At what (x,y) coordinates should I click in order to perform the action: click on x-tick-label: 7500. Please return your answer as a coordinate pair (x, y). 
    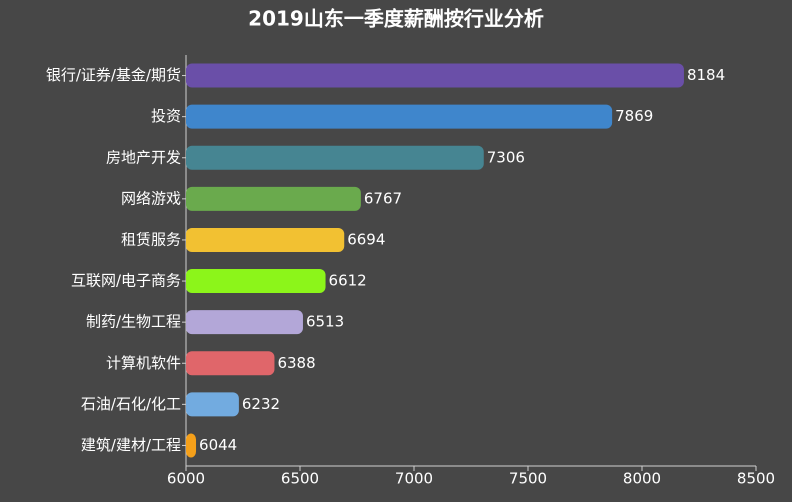
    Looking at the image, I should click on (528, 479).